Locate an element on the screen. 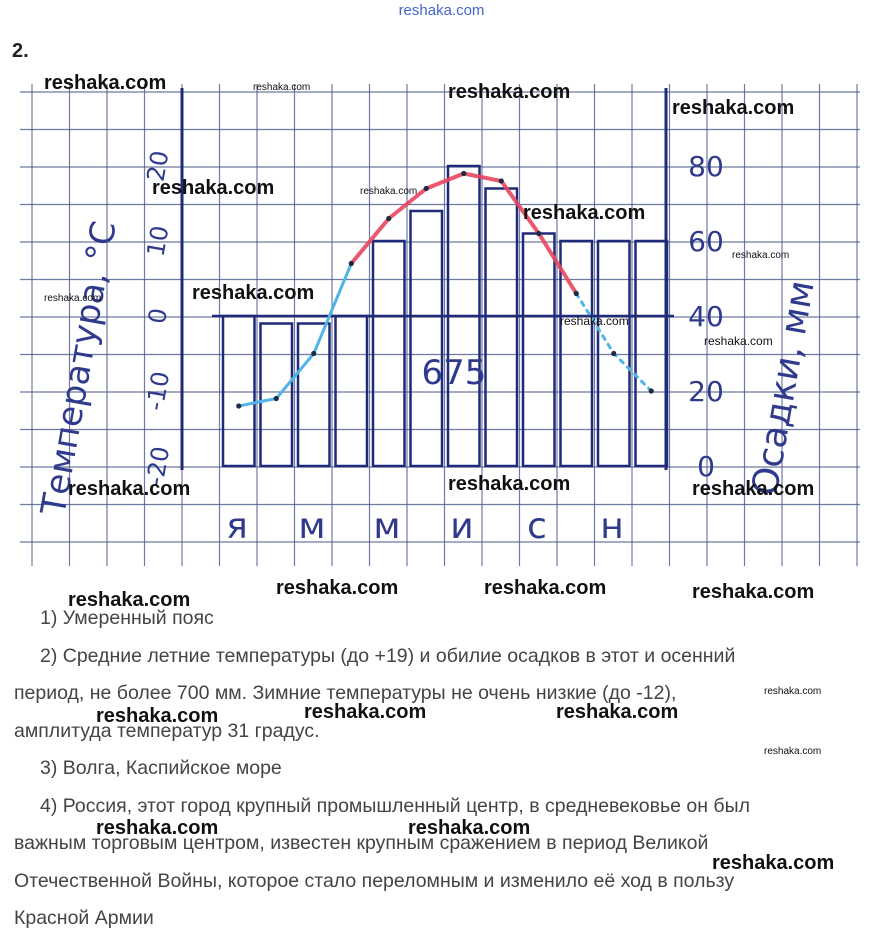 This screenshot has height=944, width=883. temperature-tick-label: -10 is located at coordinates (158, 390).